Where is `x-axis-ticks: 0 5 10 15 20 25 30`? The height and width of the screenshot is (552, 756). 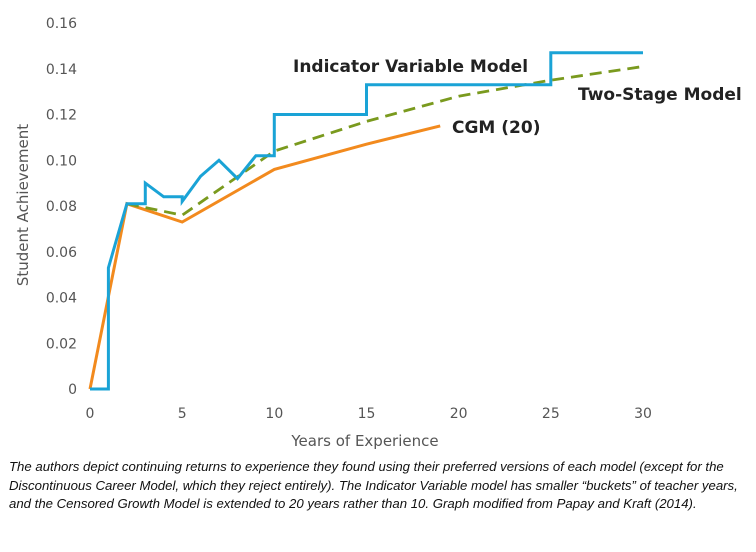
x-axis-ticks: 0 5 10 15 20 25 30 is located at coordinates (369, 414).